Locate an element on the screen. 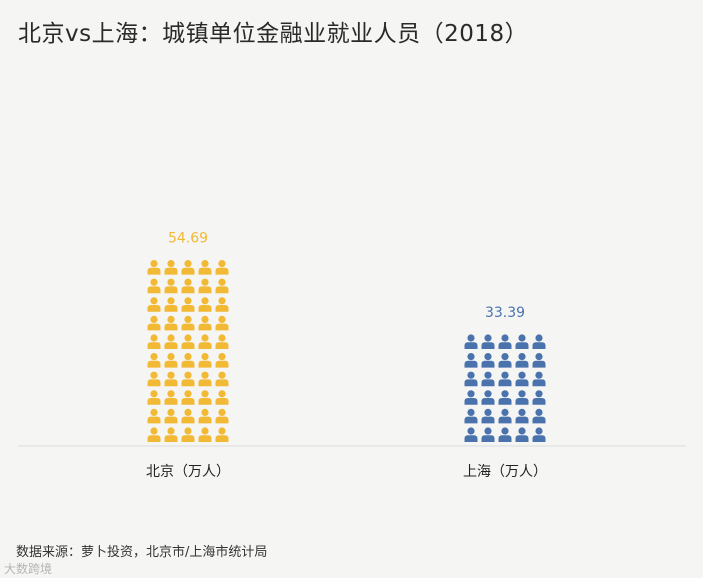 This screenshot has height=578, width=703. page-title: 北京vs上海：城镇单位金融业就业人员（2018） is located at coordinates (273, 34).